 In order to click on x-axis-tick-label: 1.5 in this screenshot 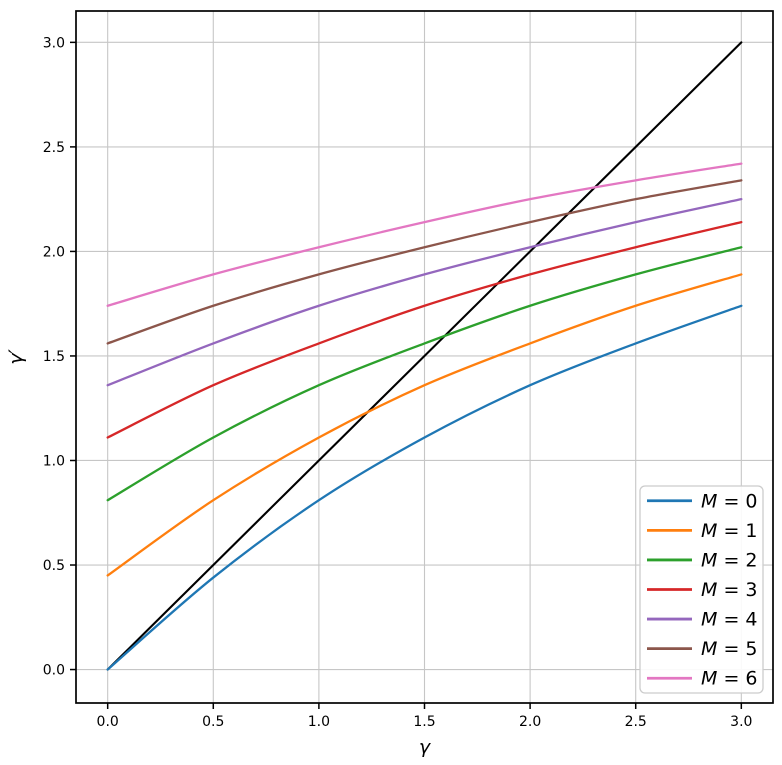, I will do `click(424, 722)`.